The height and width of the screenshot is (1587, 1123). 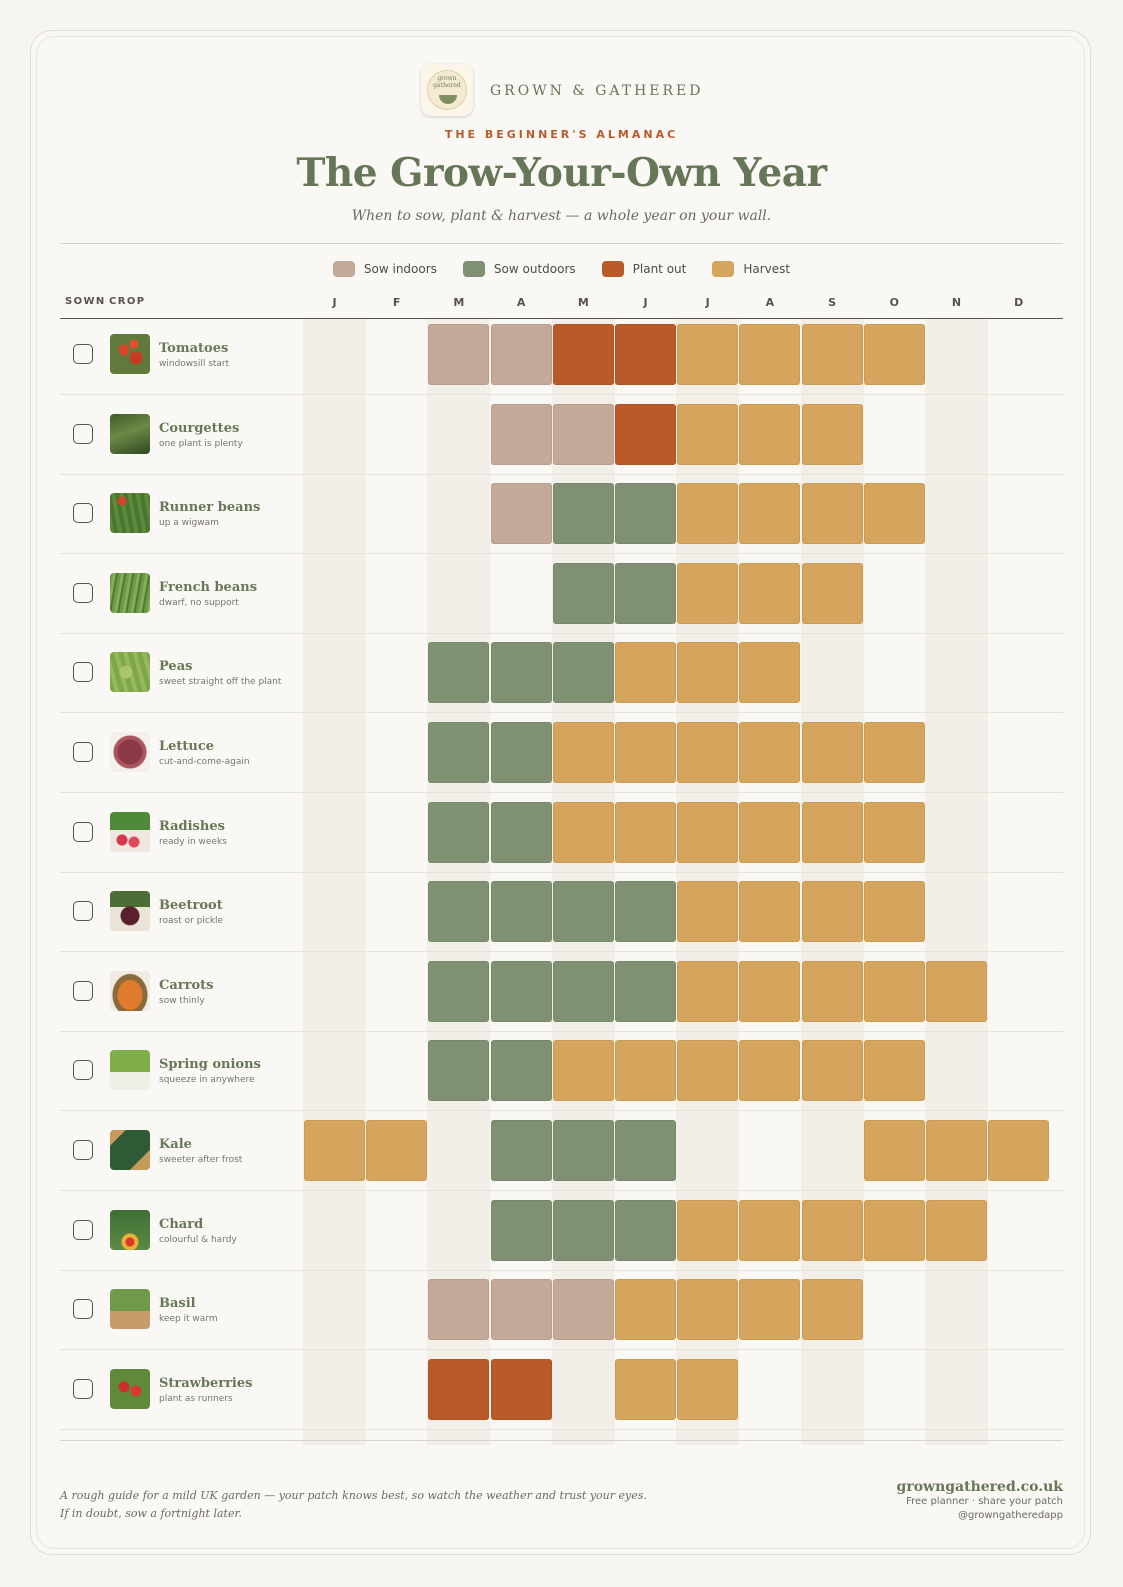 I want to click on month-header: J, so click(x=334, y=302).